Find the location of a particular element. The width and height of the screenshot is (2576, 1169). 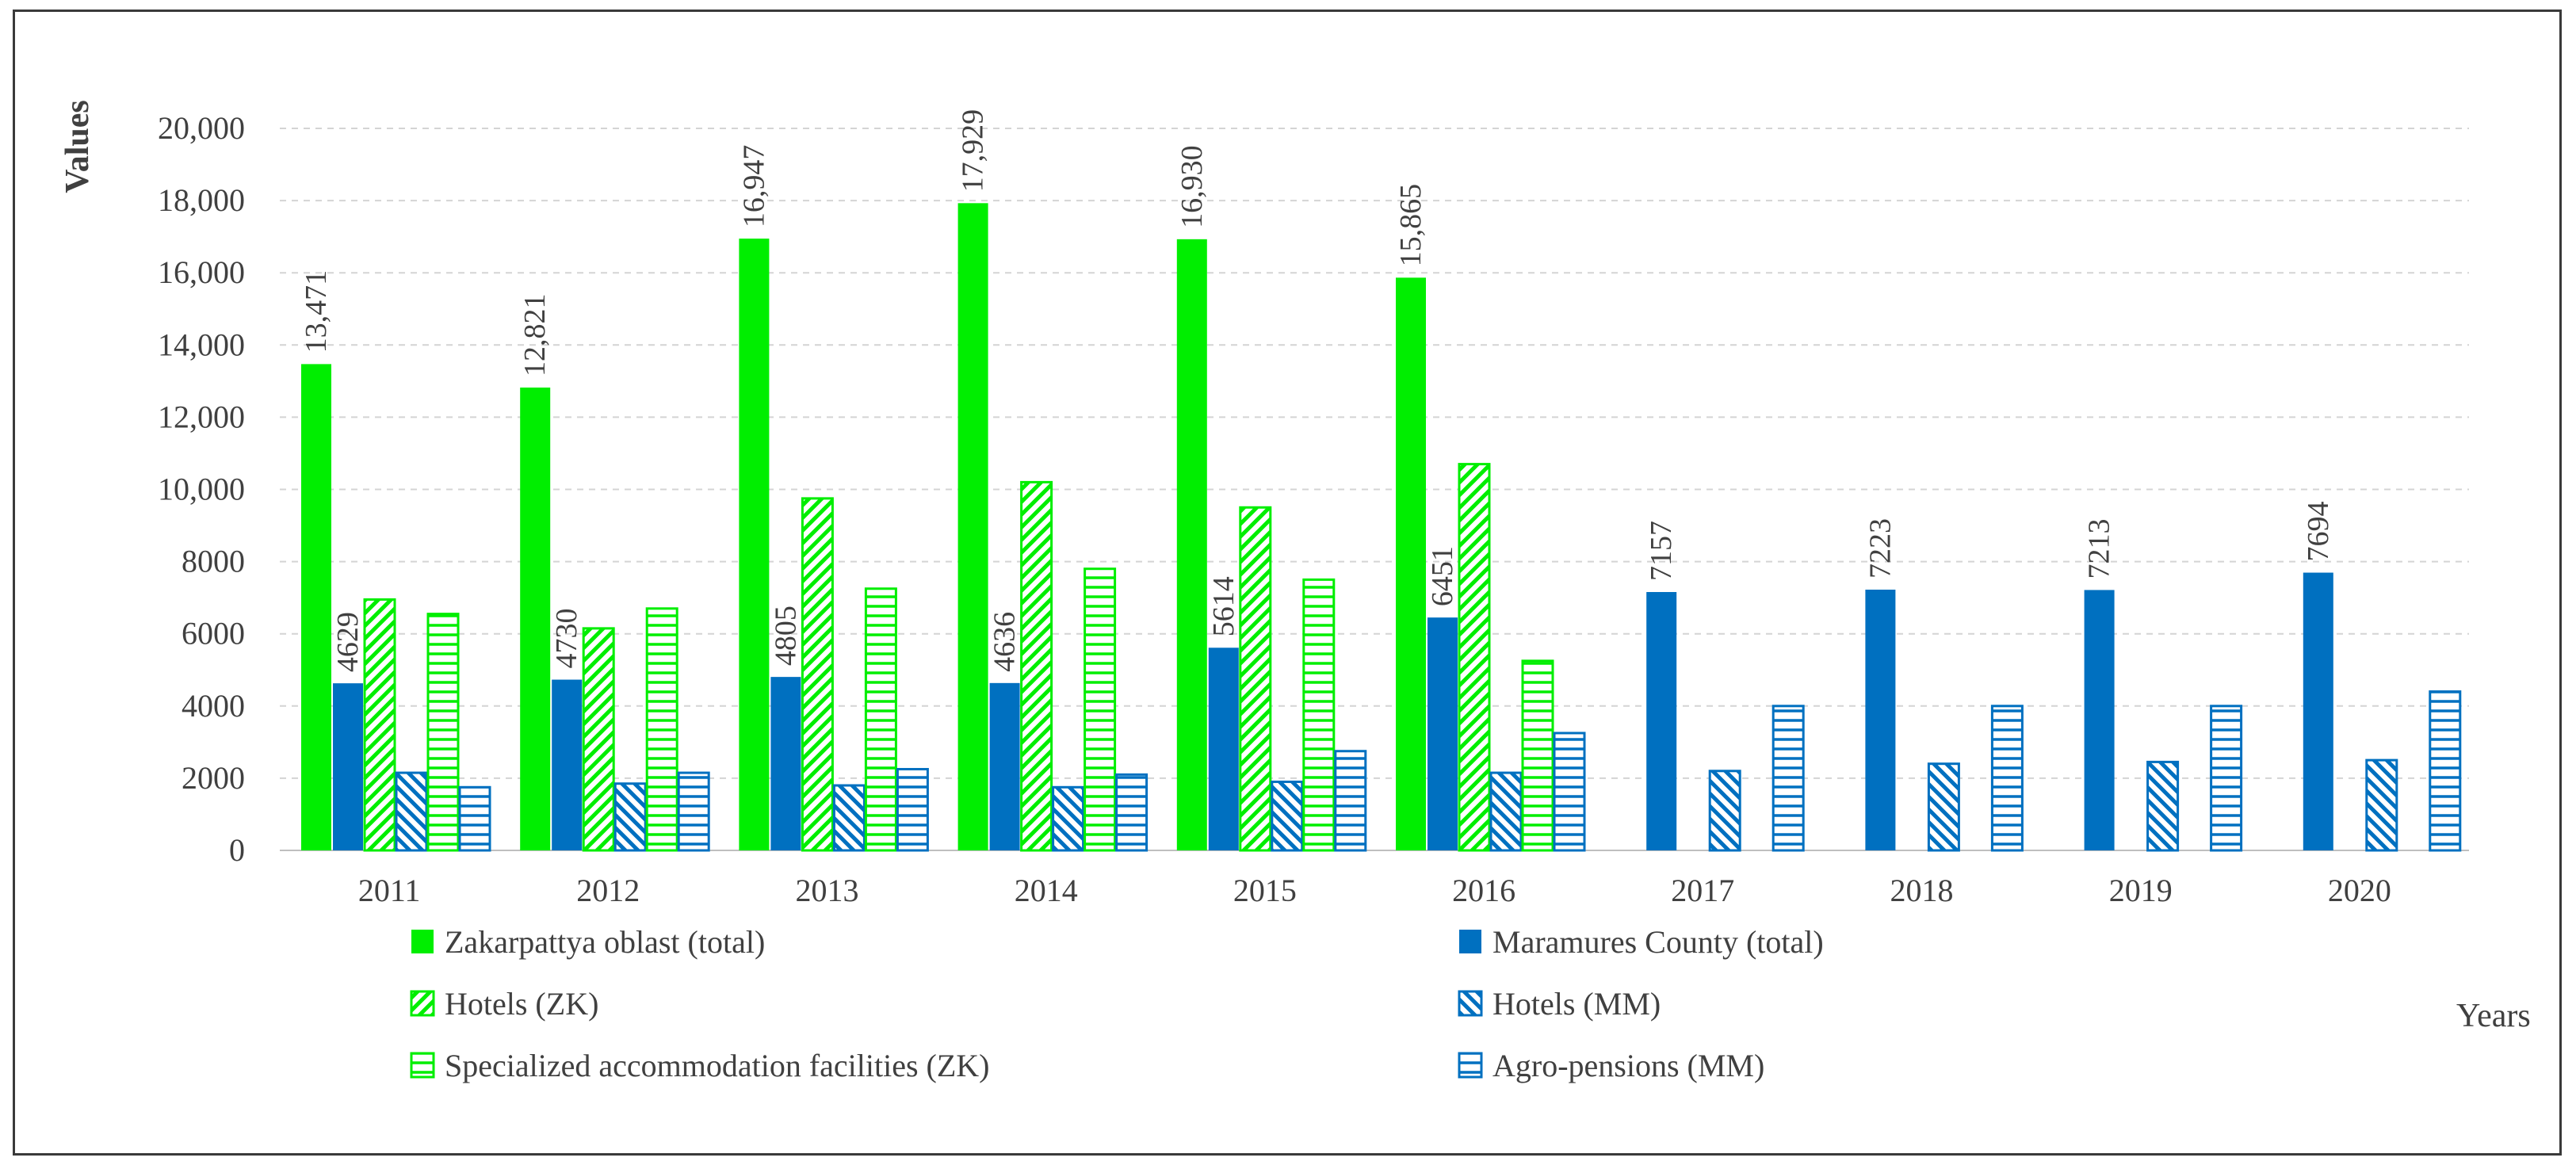

value-label-mm-total: 4636 is located at coordinates (1005, 642).